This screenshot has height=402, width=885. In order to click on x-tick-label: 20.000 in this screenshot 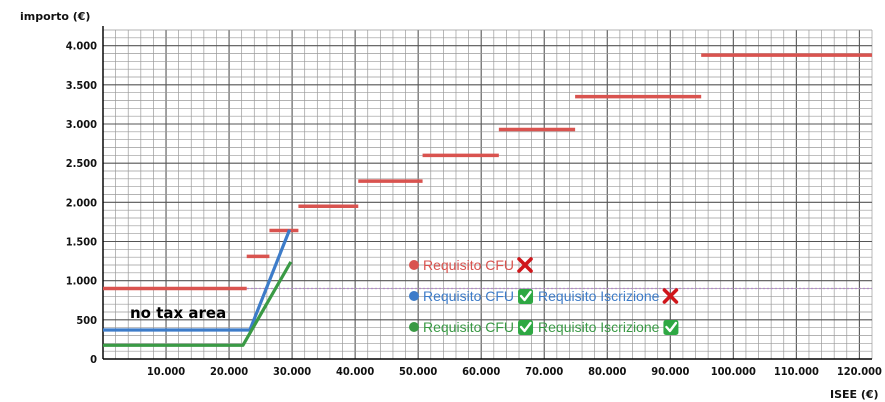, I will do `click(229, 371)`.